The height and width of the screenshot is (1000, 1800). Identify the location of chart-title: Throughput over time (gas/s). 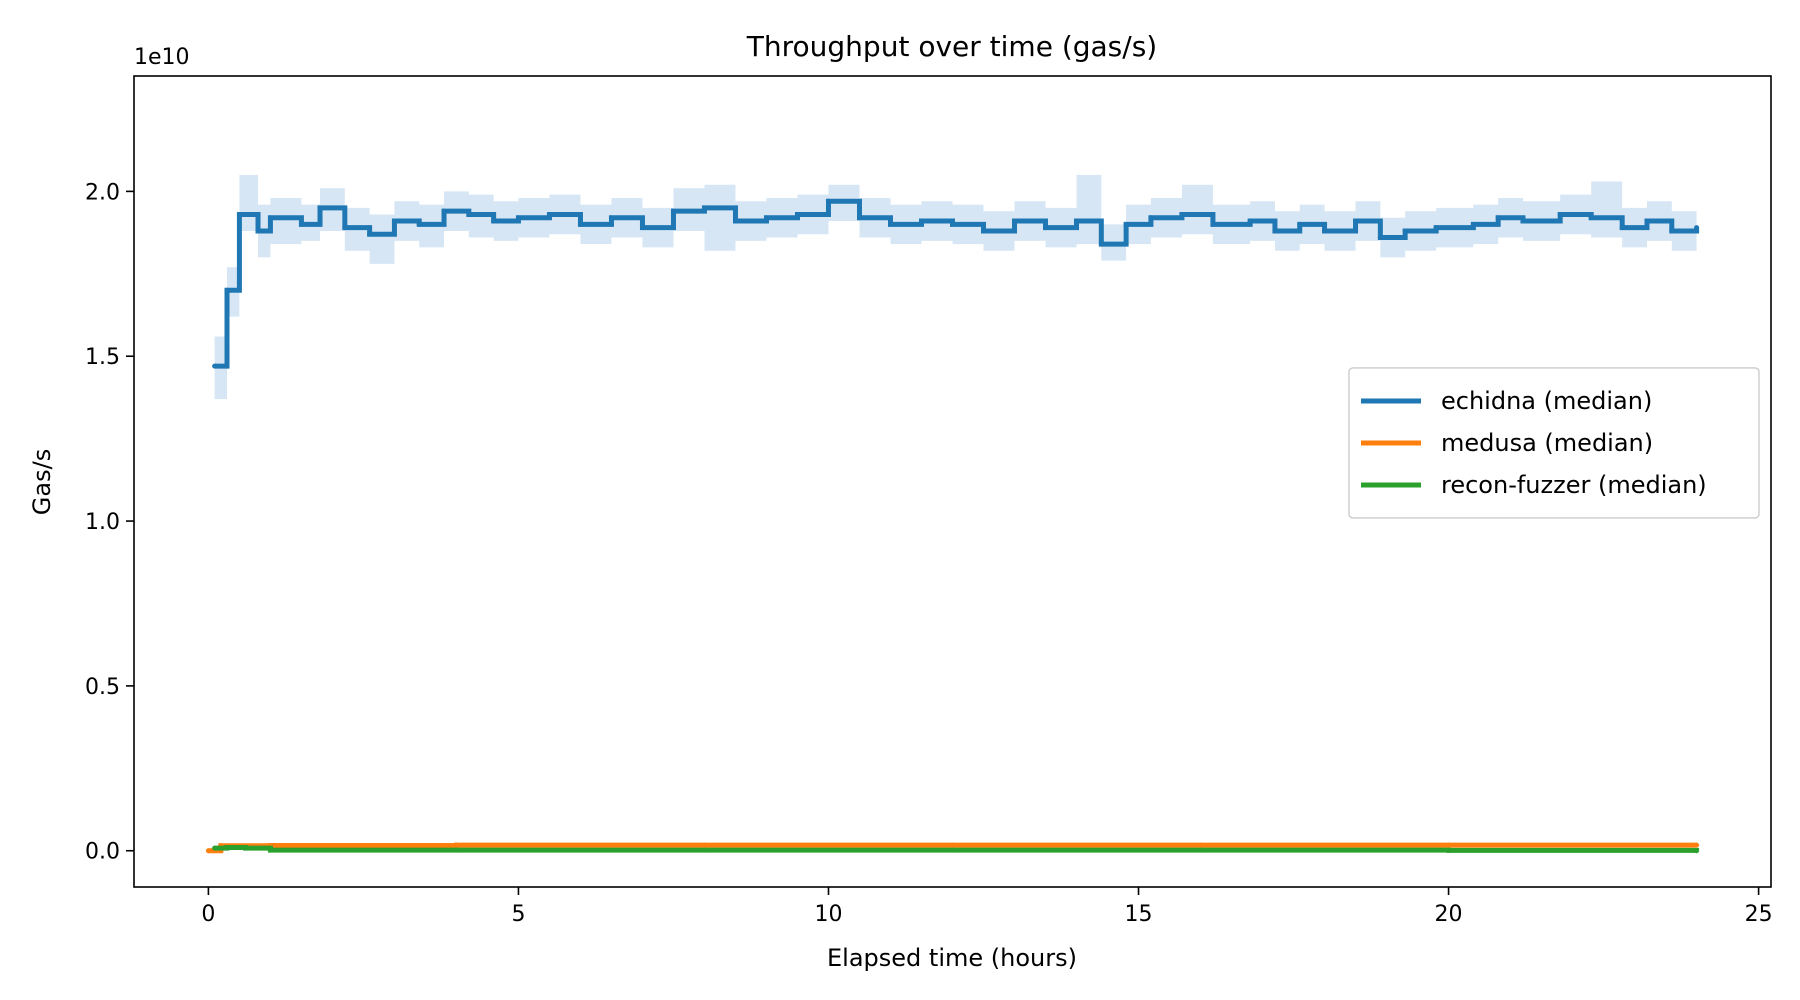
(951, 46).